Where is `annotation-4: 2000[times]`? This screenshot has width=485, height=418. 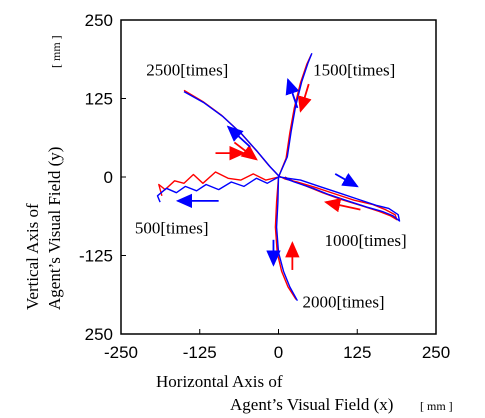
annotation-4: 2000[times] is located at coordinates (343, 302).